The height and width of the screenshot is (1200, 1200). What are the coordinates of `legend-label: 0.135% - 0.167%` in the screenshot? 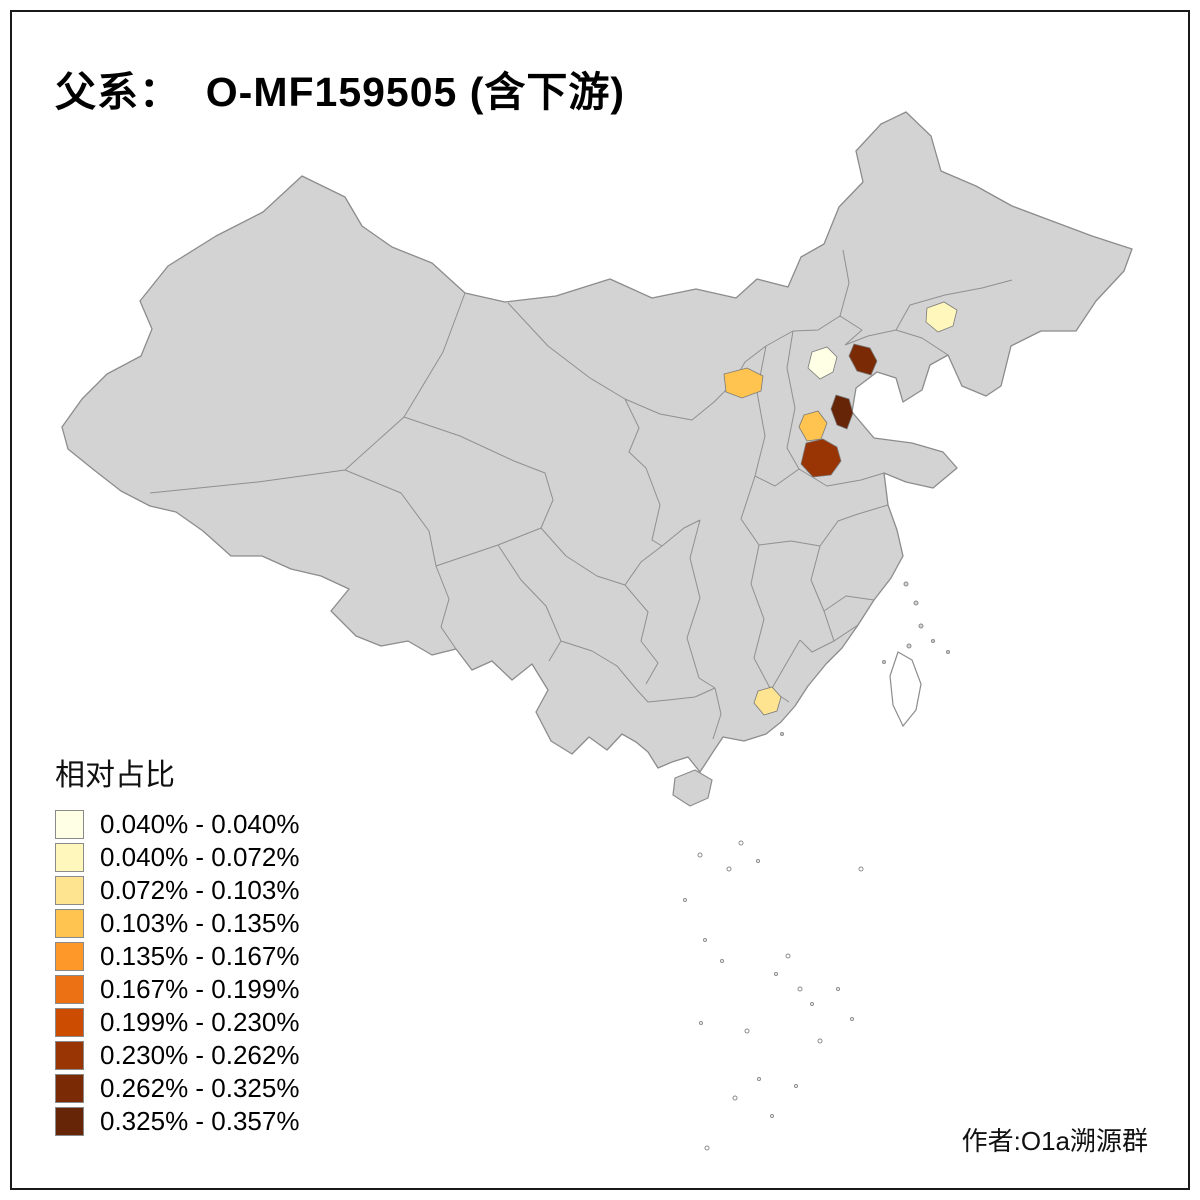 It's located at (200, 956).